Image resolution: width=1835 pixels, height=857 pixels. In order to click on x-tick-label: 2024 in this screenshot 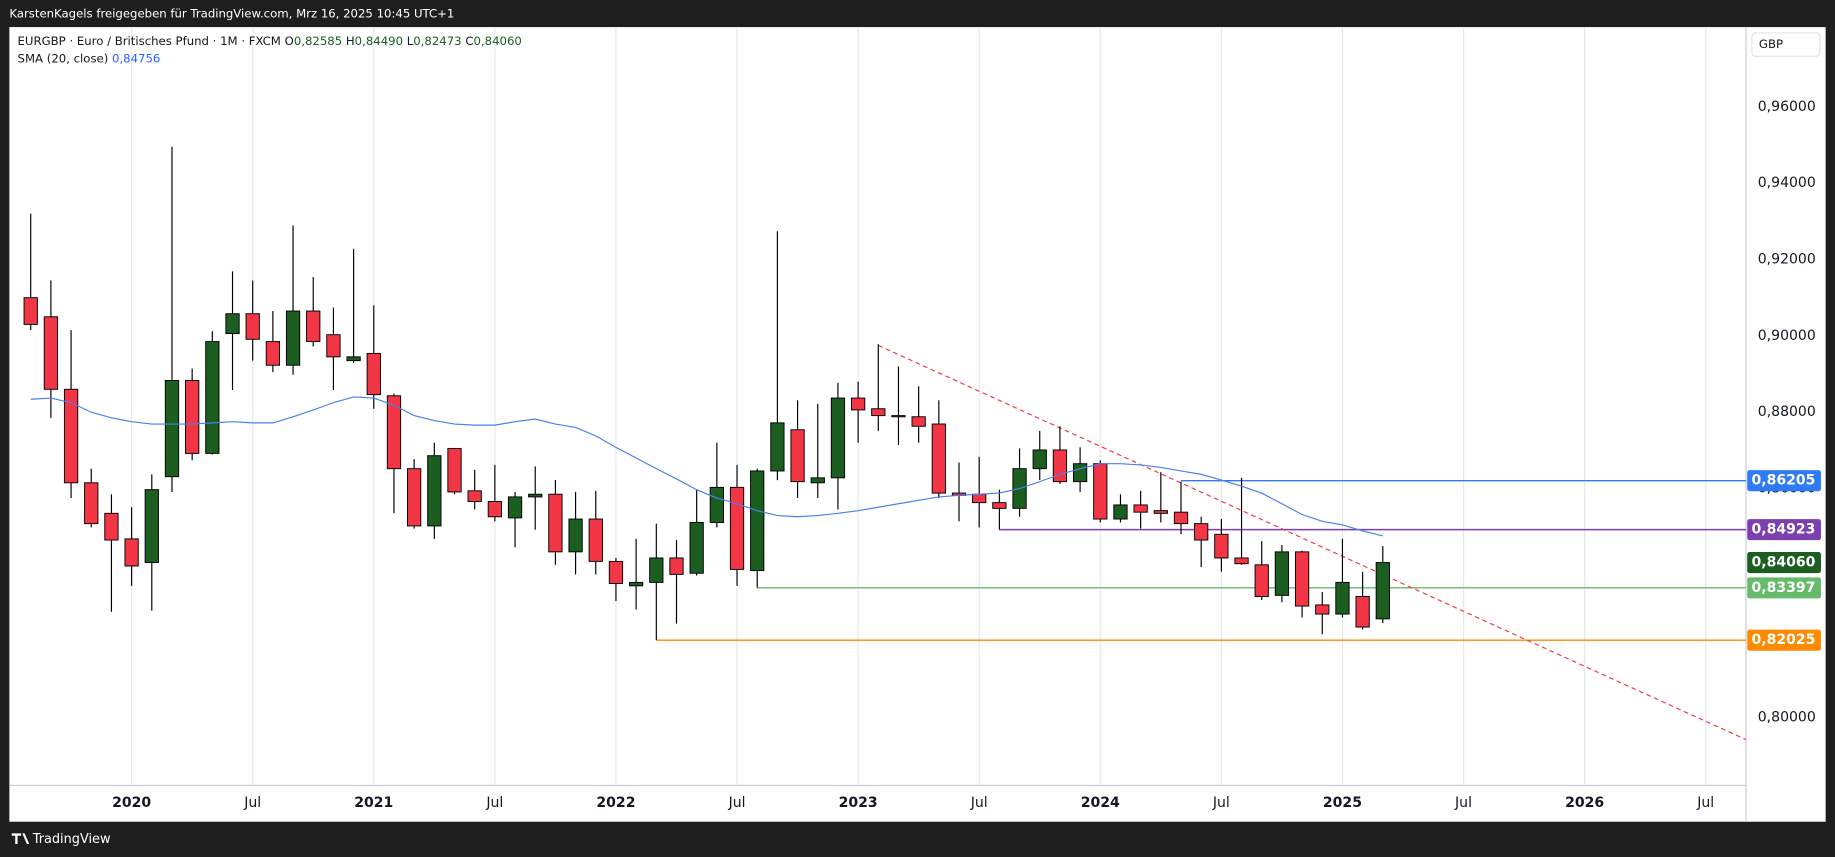, I will do `click(1100, 803)`.